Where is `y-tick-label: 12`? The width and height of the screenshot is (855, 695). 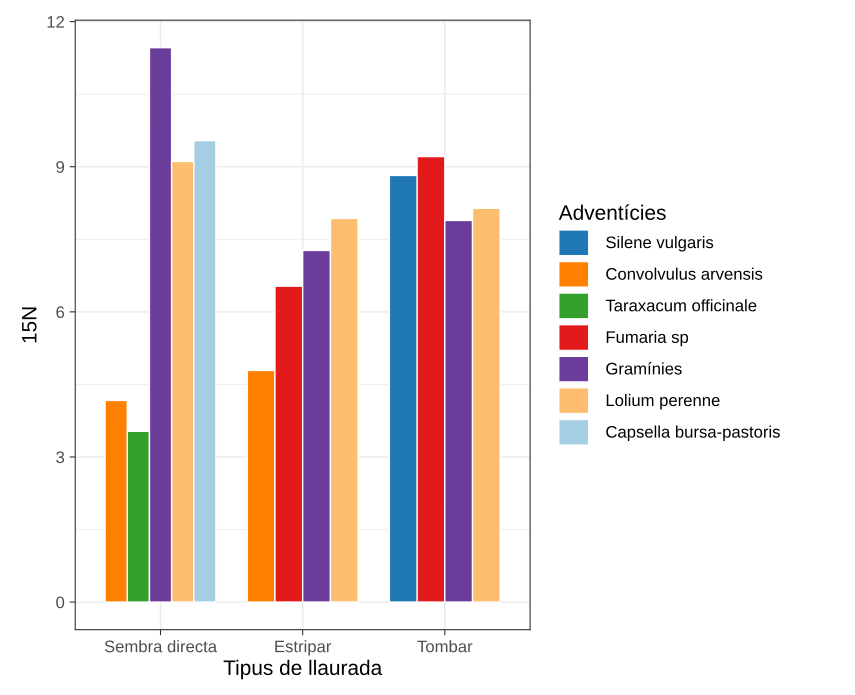 y-tick-label: 12 is located at coordinates (56, 22).